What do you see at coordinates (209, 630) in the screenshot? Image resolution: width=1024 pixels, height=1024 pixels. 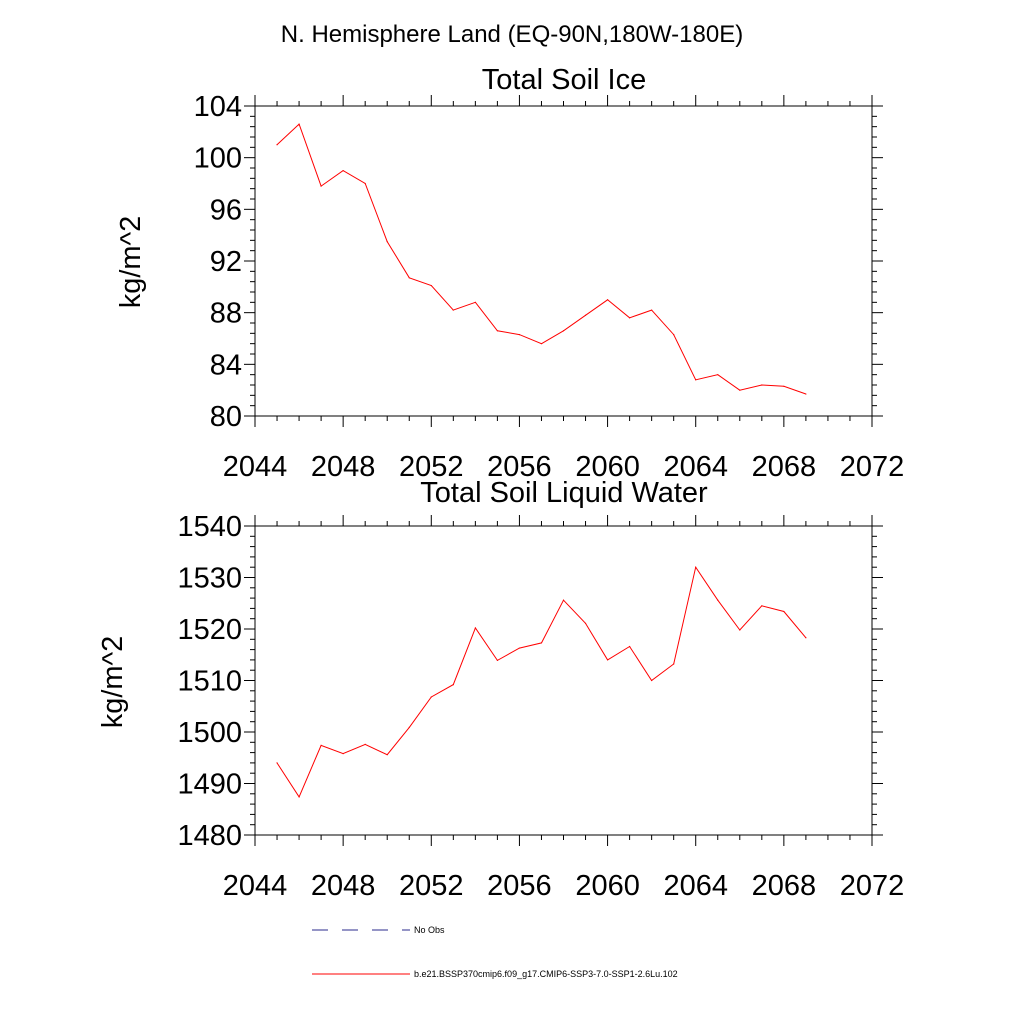 I see `y-tick-label: 1520` at bounding box center [209, 630].